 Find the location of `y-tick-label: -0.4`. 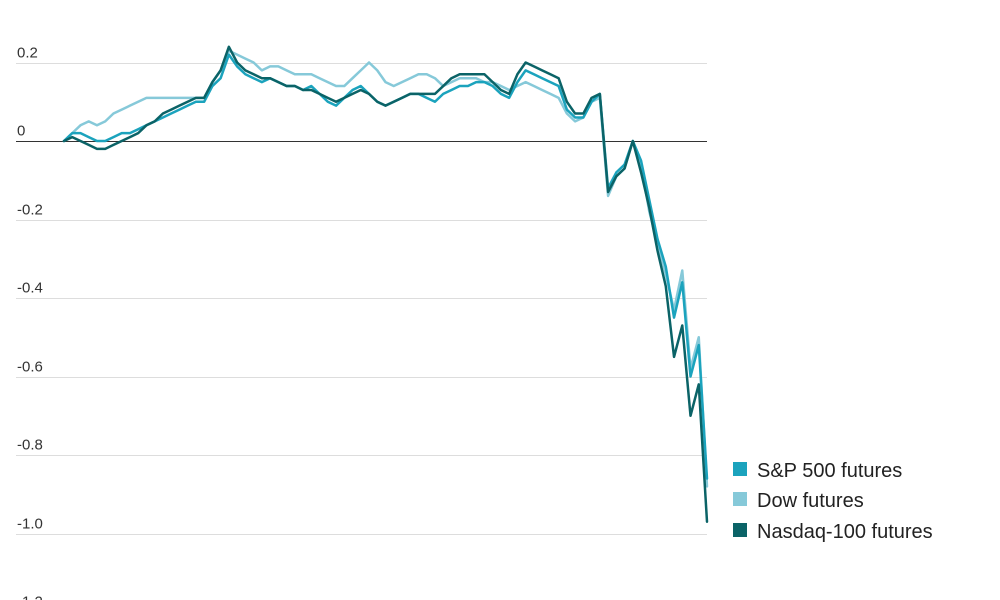

y-tick-label: -0.4 is located at coordinates (30, 288).